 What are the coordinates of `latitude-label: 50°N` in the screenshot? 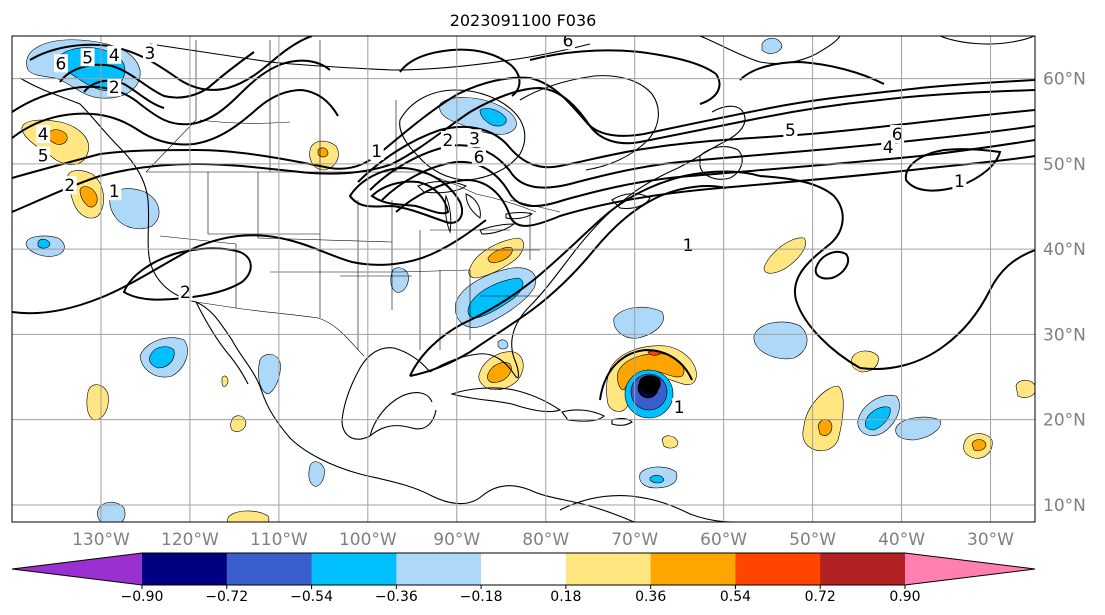 It's located at (1064, 165).